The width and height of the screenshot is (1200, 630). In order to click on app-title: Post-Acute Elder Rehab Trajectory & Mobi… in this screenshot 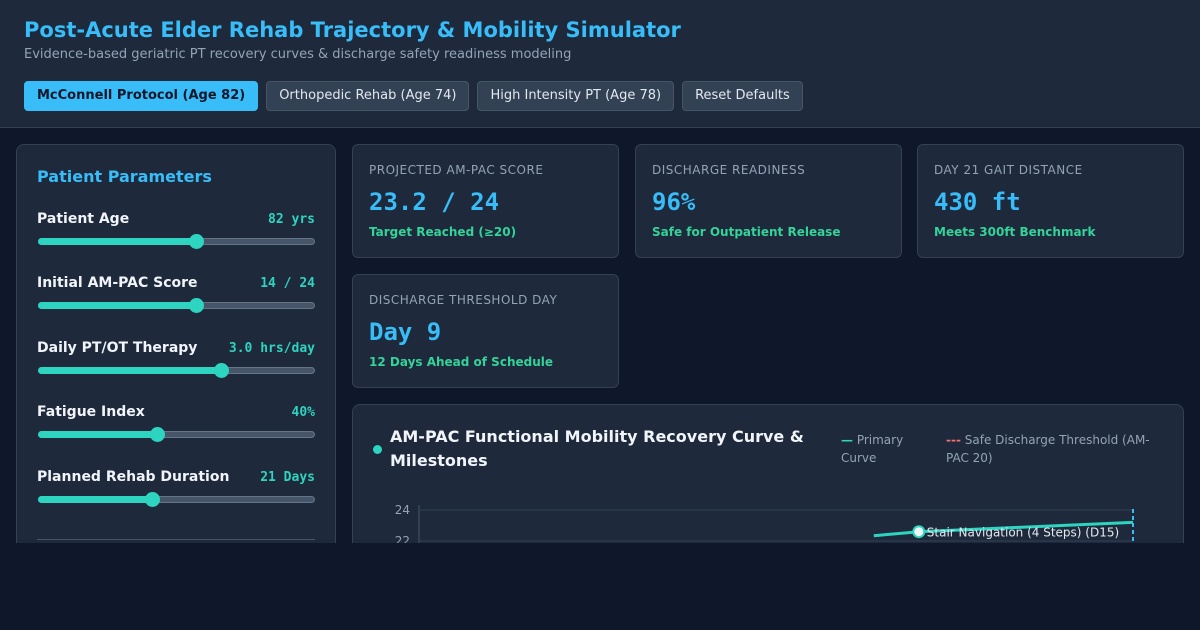, I will do `click(352, 30)`.